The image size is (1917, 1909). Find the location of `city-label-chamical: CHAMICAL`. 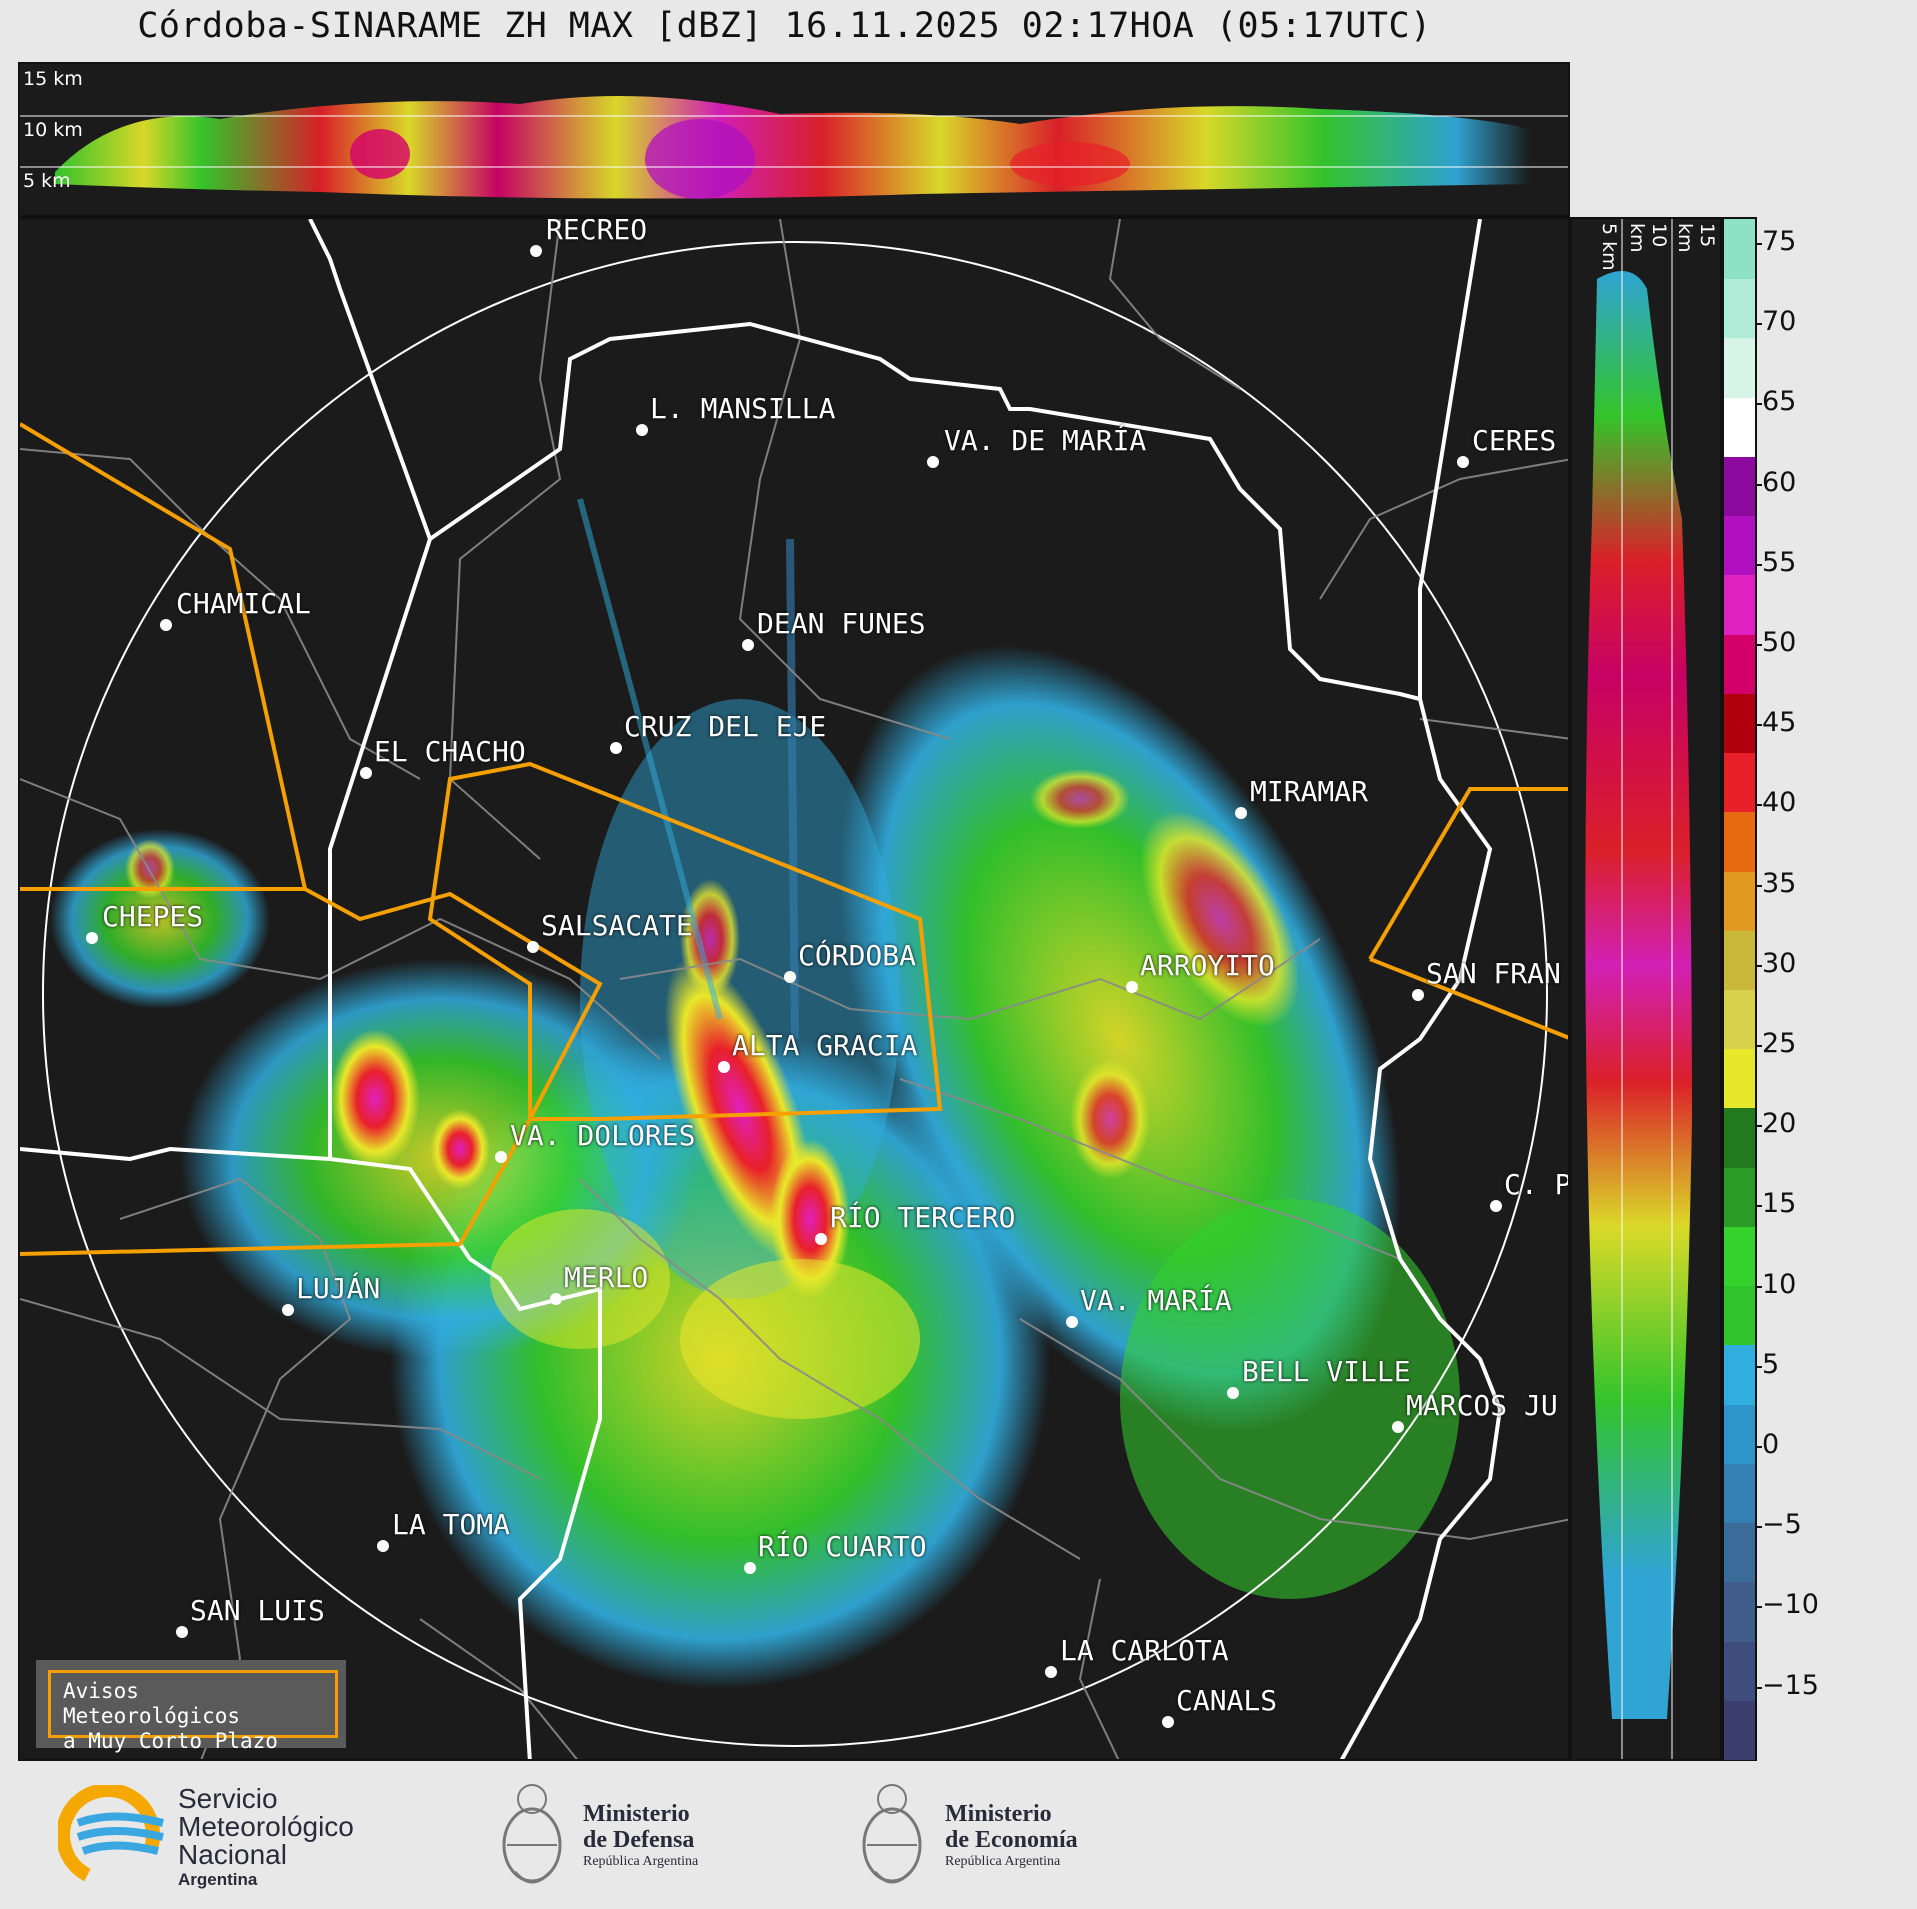

city-label-chamical: CHAMICAL is located at coordinates (243, 603).